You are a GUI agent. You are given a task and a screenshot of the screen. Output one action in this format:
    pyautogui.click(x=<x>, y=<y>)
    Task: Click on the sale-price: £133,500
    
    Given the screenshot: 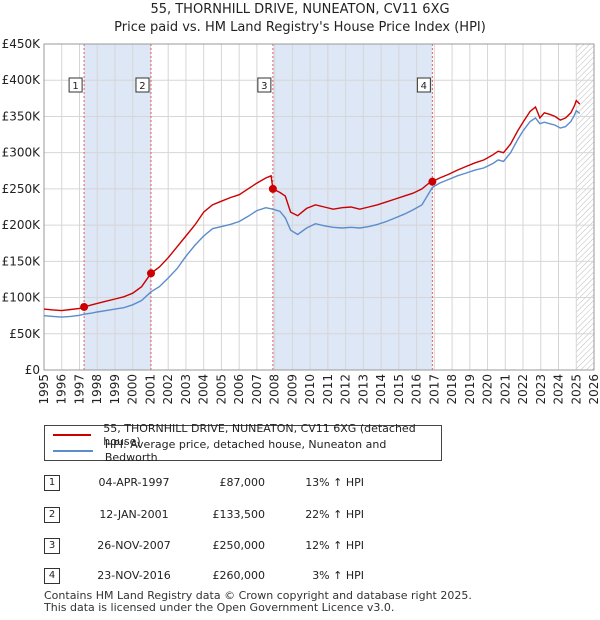 What is the action you would take?
    pyautogui.click(x=239, y=514)
    